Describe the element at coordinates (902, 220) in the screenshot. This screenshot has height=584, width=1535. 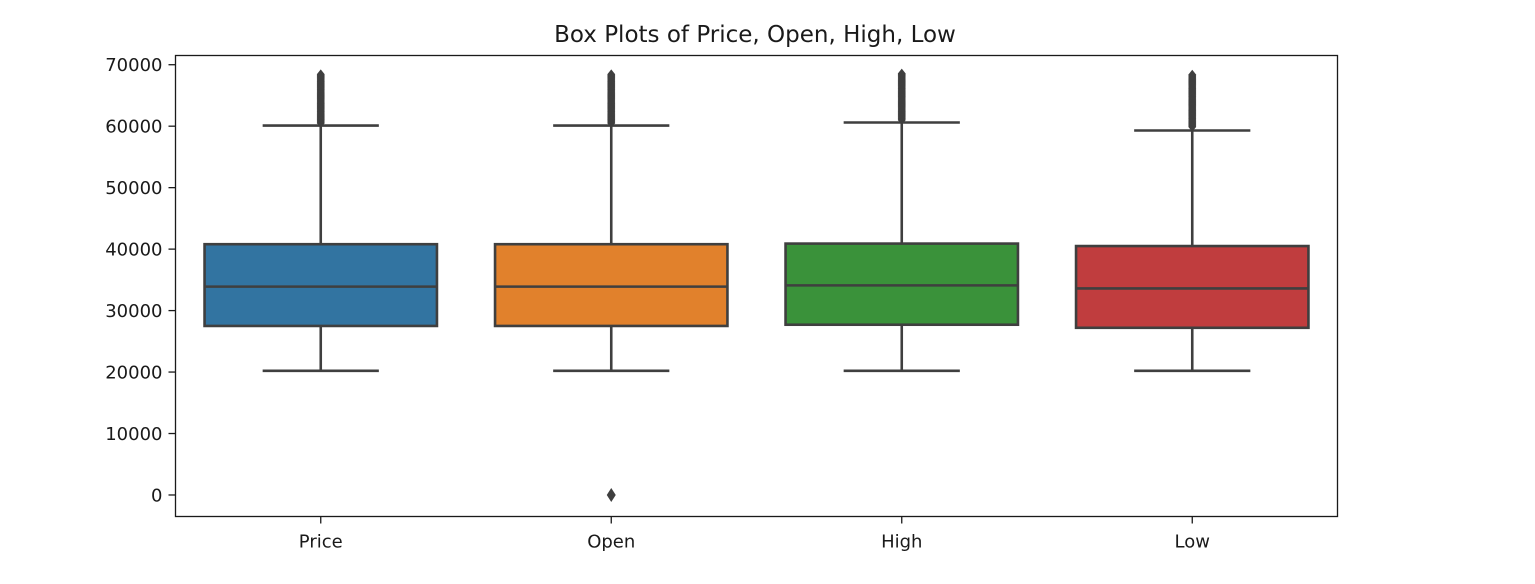
I see `box-group-high` at that location.